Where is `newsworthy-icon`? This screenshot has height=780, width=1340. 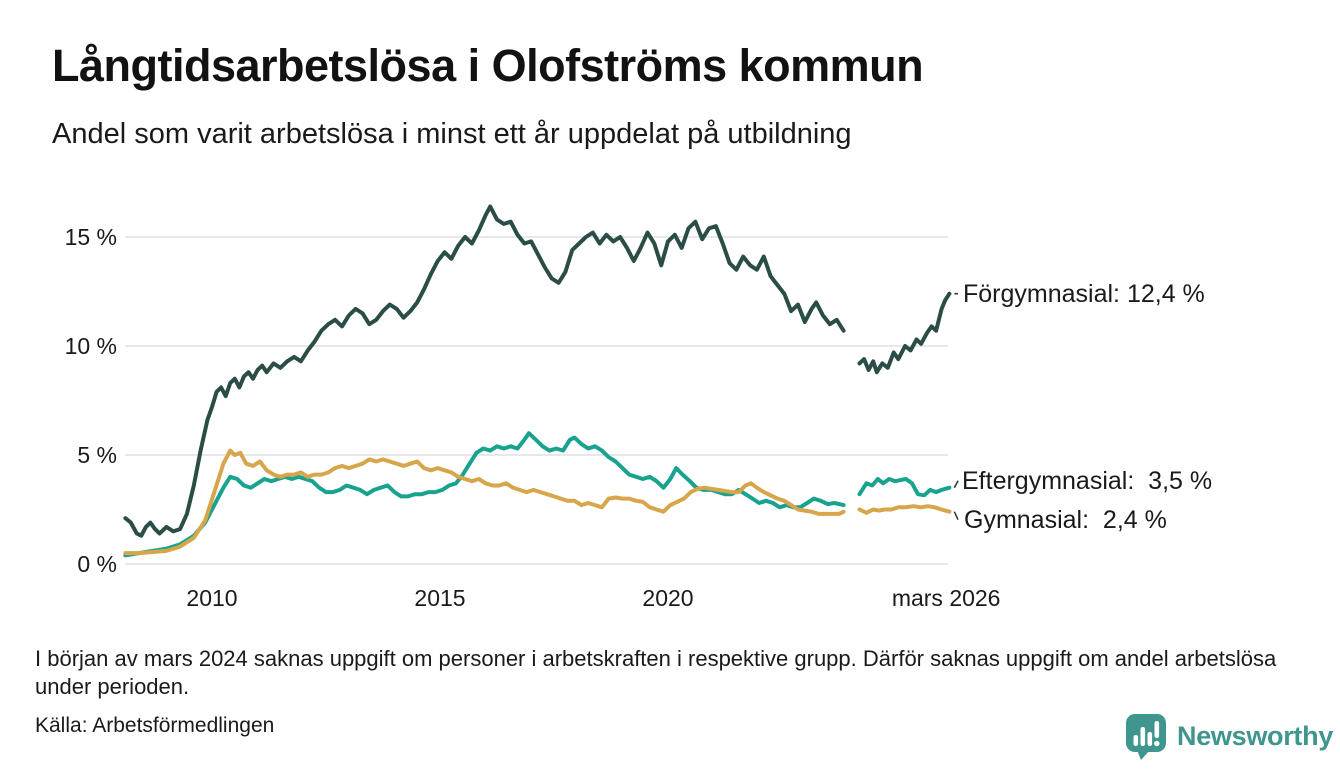 newsworthy-icon is located at coordinates (1146, 736).